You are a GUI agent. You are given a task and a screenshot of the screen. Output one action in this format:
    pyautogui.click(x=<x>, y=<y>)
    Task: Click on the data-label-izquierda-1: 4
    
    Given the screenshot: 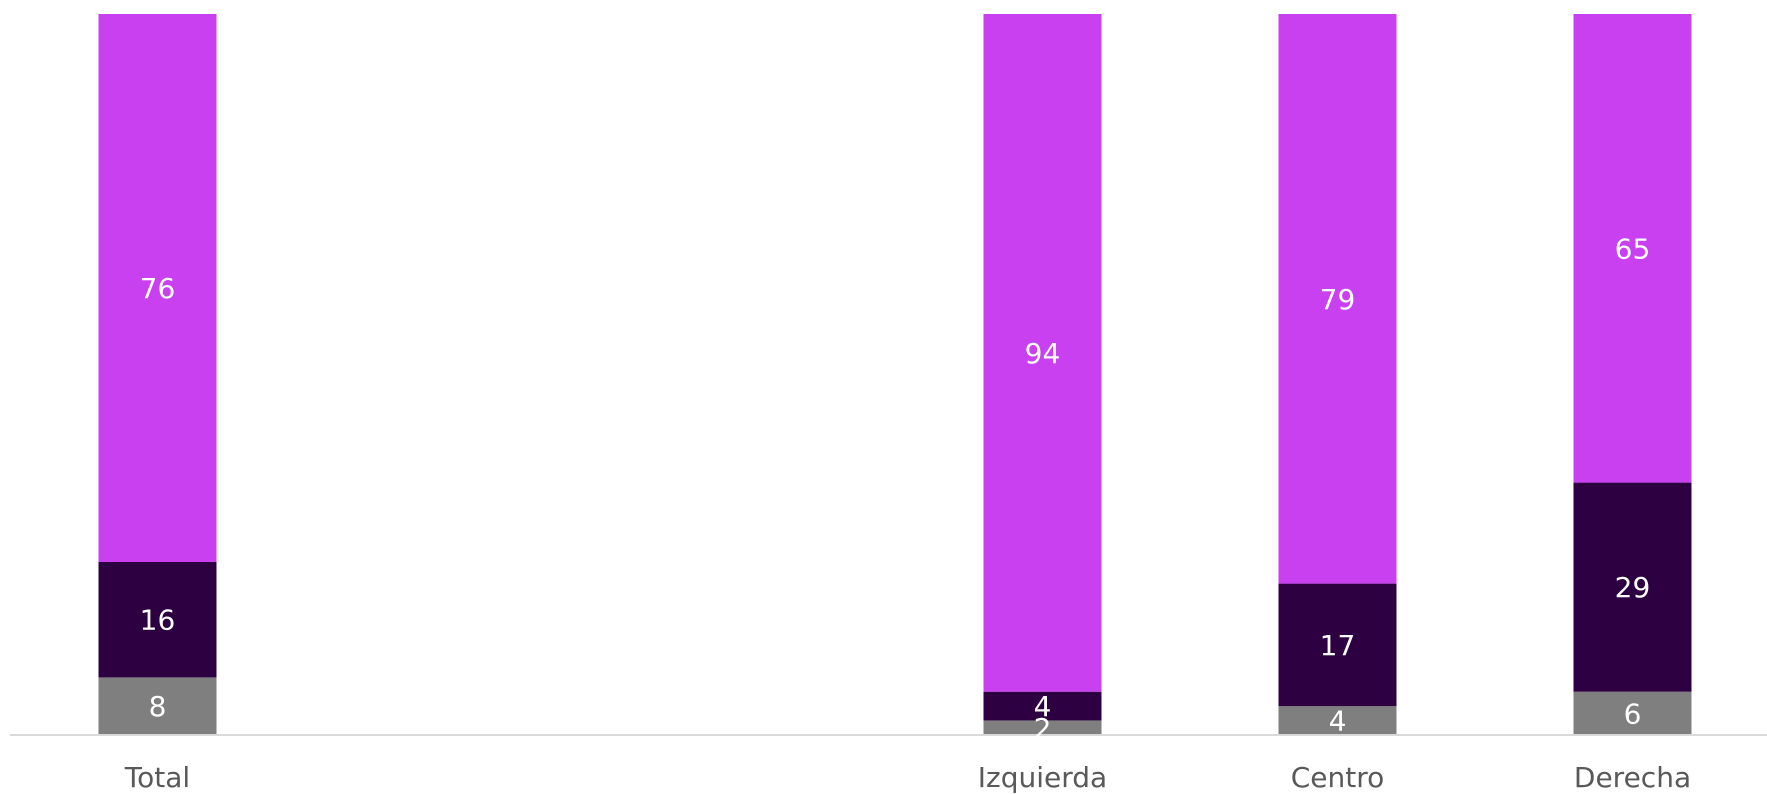 What is the action you would take?
    pyautogui.click(x=1043, y=706)
    